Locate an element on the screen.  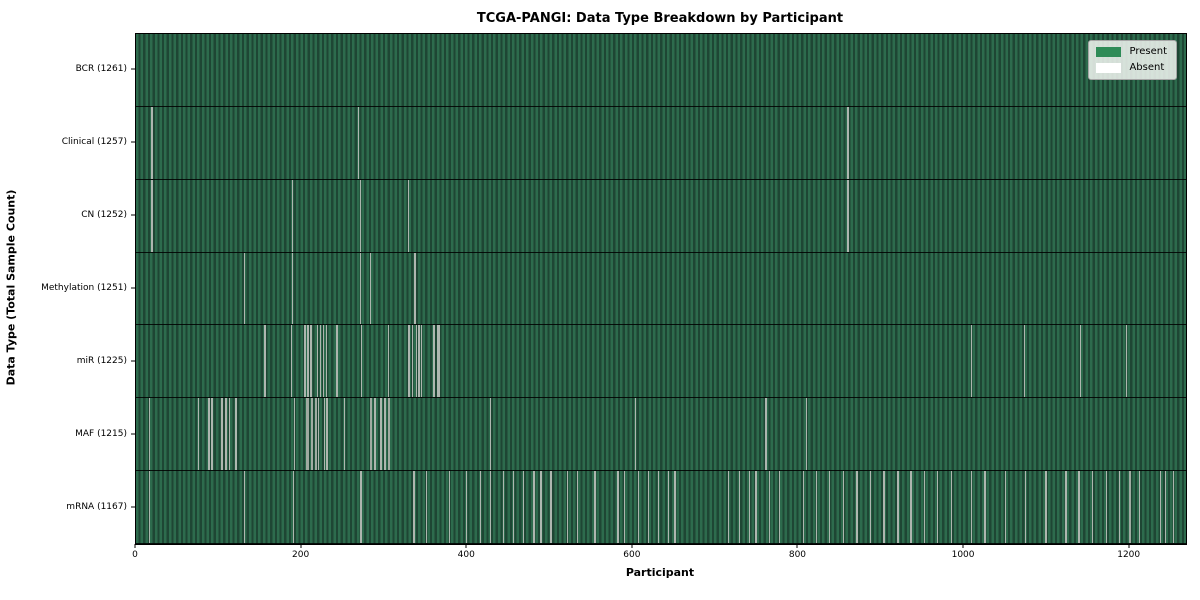
y-tick-label: mRNA (1167) is located at coordinates (96, 506).